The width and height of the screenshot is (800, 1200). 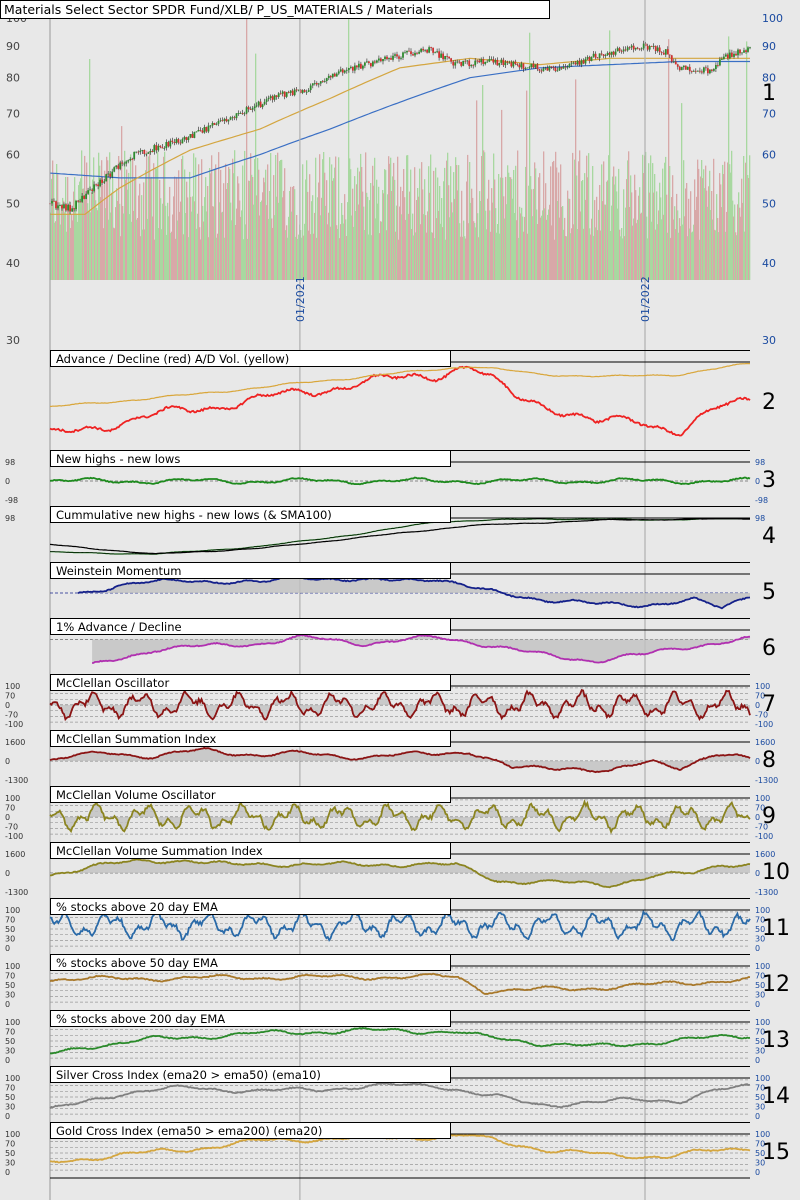 What do you see at coordinates (776, 1152) in the screenshot?
I see `panel-number: 15` at bounding box center [776, 1152].